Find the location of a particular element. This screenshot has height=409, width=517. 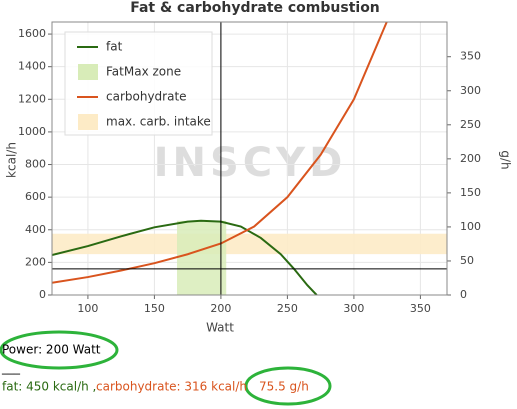

y-tick-label: 800 is located at coordinates (35, 164).